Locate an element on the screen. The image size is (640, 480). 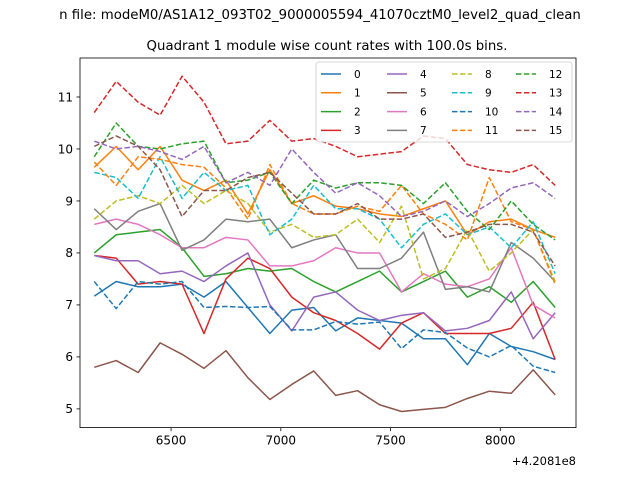
y-tick-label: 10 is located at coordinates (65, 149).